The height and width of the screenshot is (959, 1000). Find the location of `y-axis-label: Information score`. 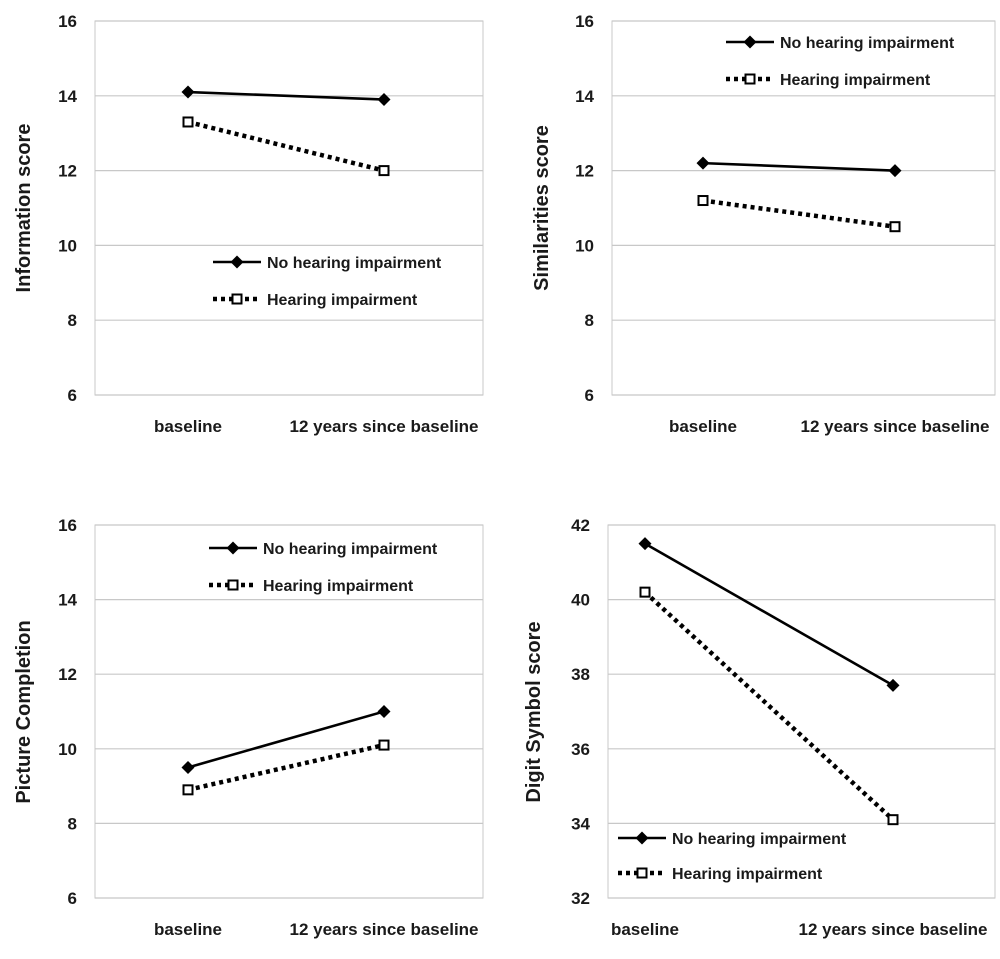

y-axis-label: Information score is located at coordinates (24, 208).